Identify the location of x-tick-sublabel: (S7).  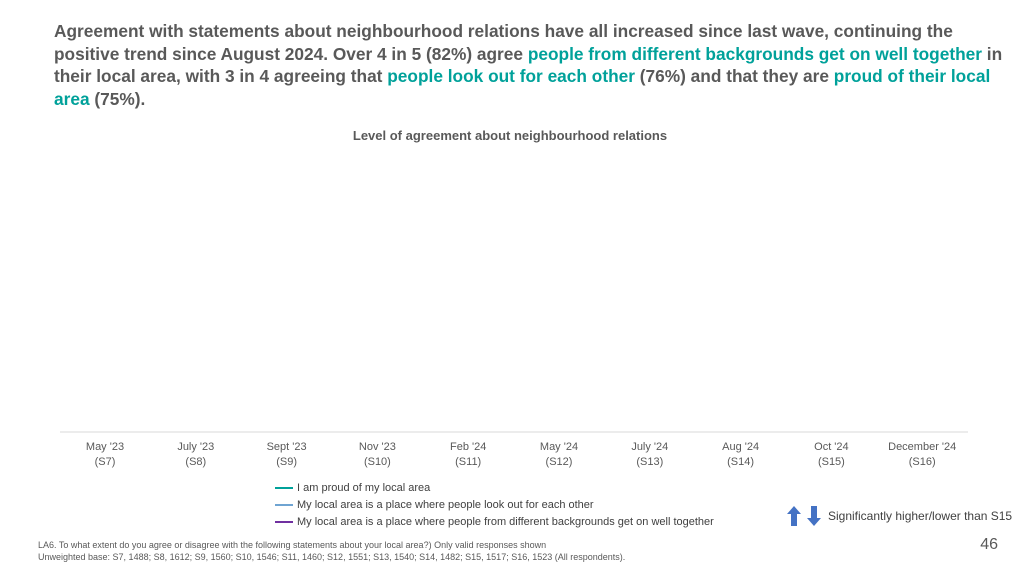
(105, 462).